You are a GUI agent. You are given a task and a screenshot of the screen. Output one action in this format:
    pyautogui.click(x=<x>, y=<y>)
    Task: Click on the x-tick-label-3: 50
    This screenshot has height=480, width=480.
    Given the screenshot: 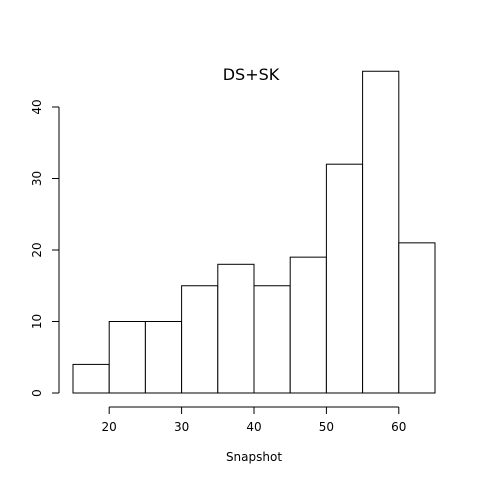 What is the action you would take?
    pyautogui.click(x=326, y=427)
    